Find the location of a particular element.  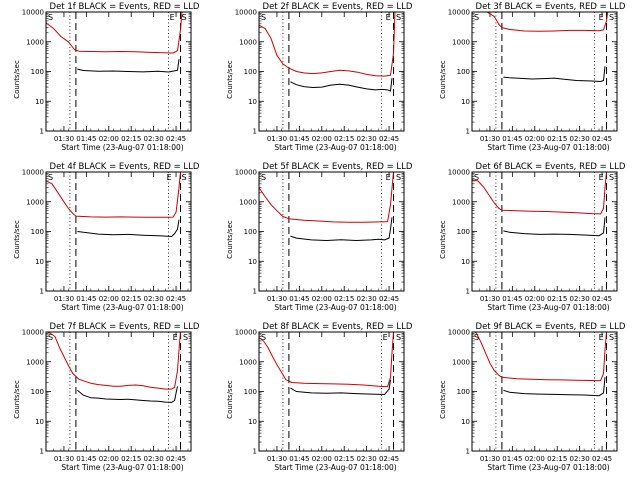

panel-title: Det 2f BLACK = Events, RED = LLD is located at coordinates (338, 7).